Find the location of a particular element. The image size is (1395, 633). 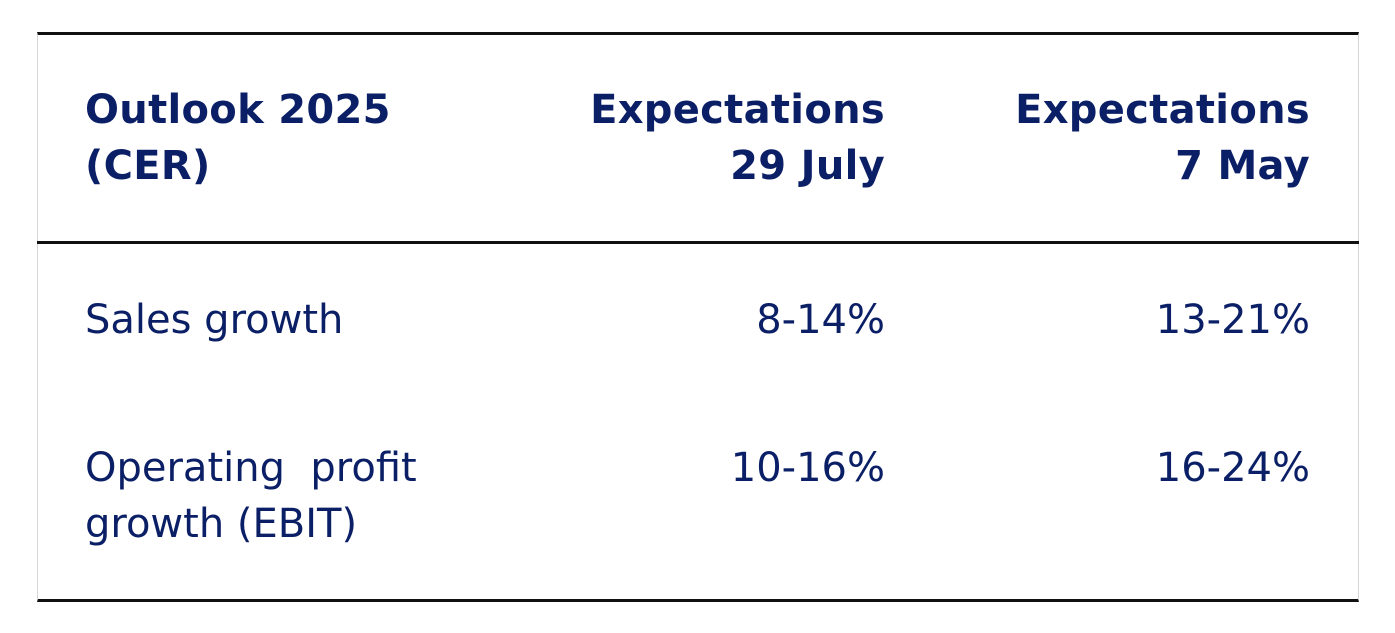

row-ebit-growth-label-line1: Operating profit is located at coordinates (251, 468).